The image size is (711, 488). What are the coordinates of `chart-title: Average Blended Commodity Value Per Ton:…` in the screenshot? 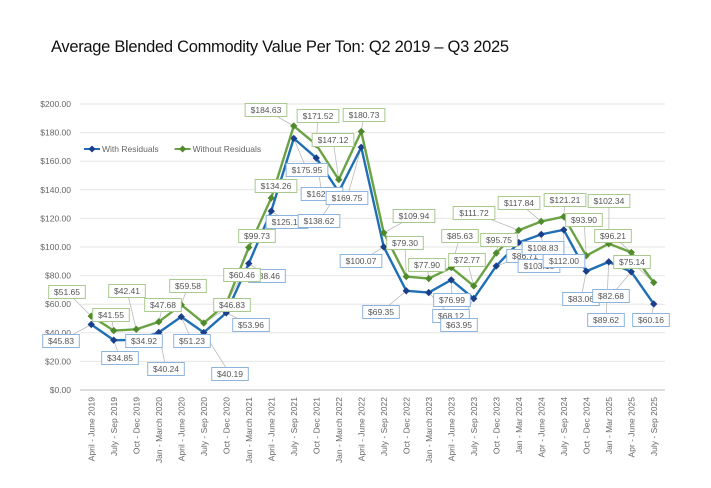 It's located at (280, 47).